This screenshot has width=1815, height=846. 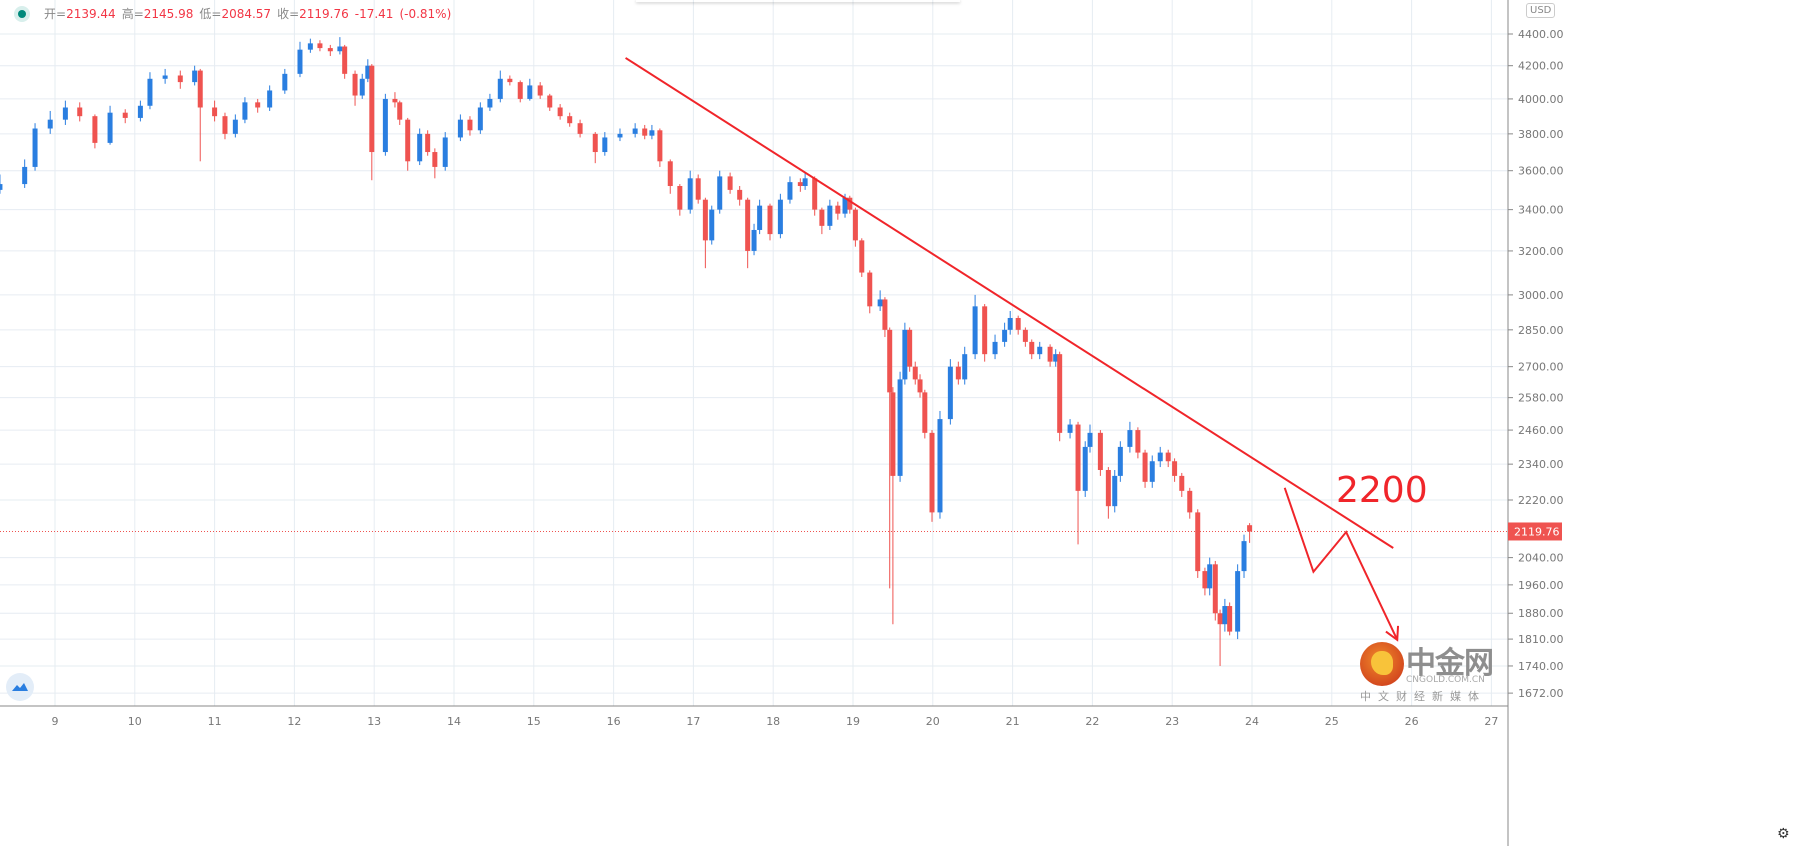 I want to click on y-tick-label: 2460.00, so click(x=1541, y=430).